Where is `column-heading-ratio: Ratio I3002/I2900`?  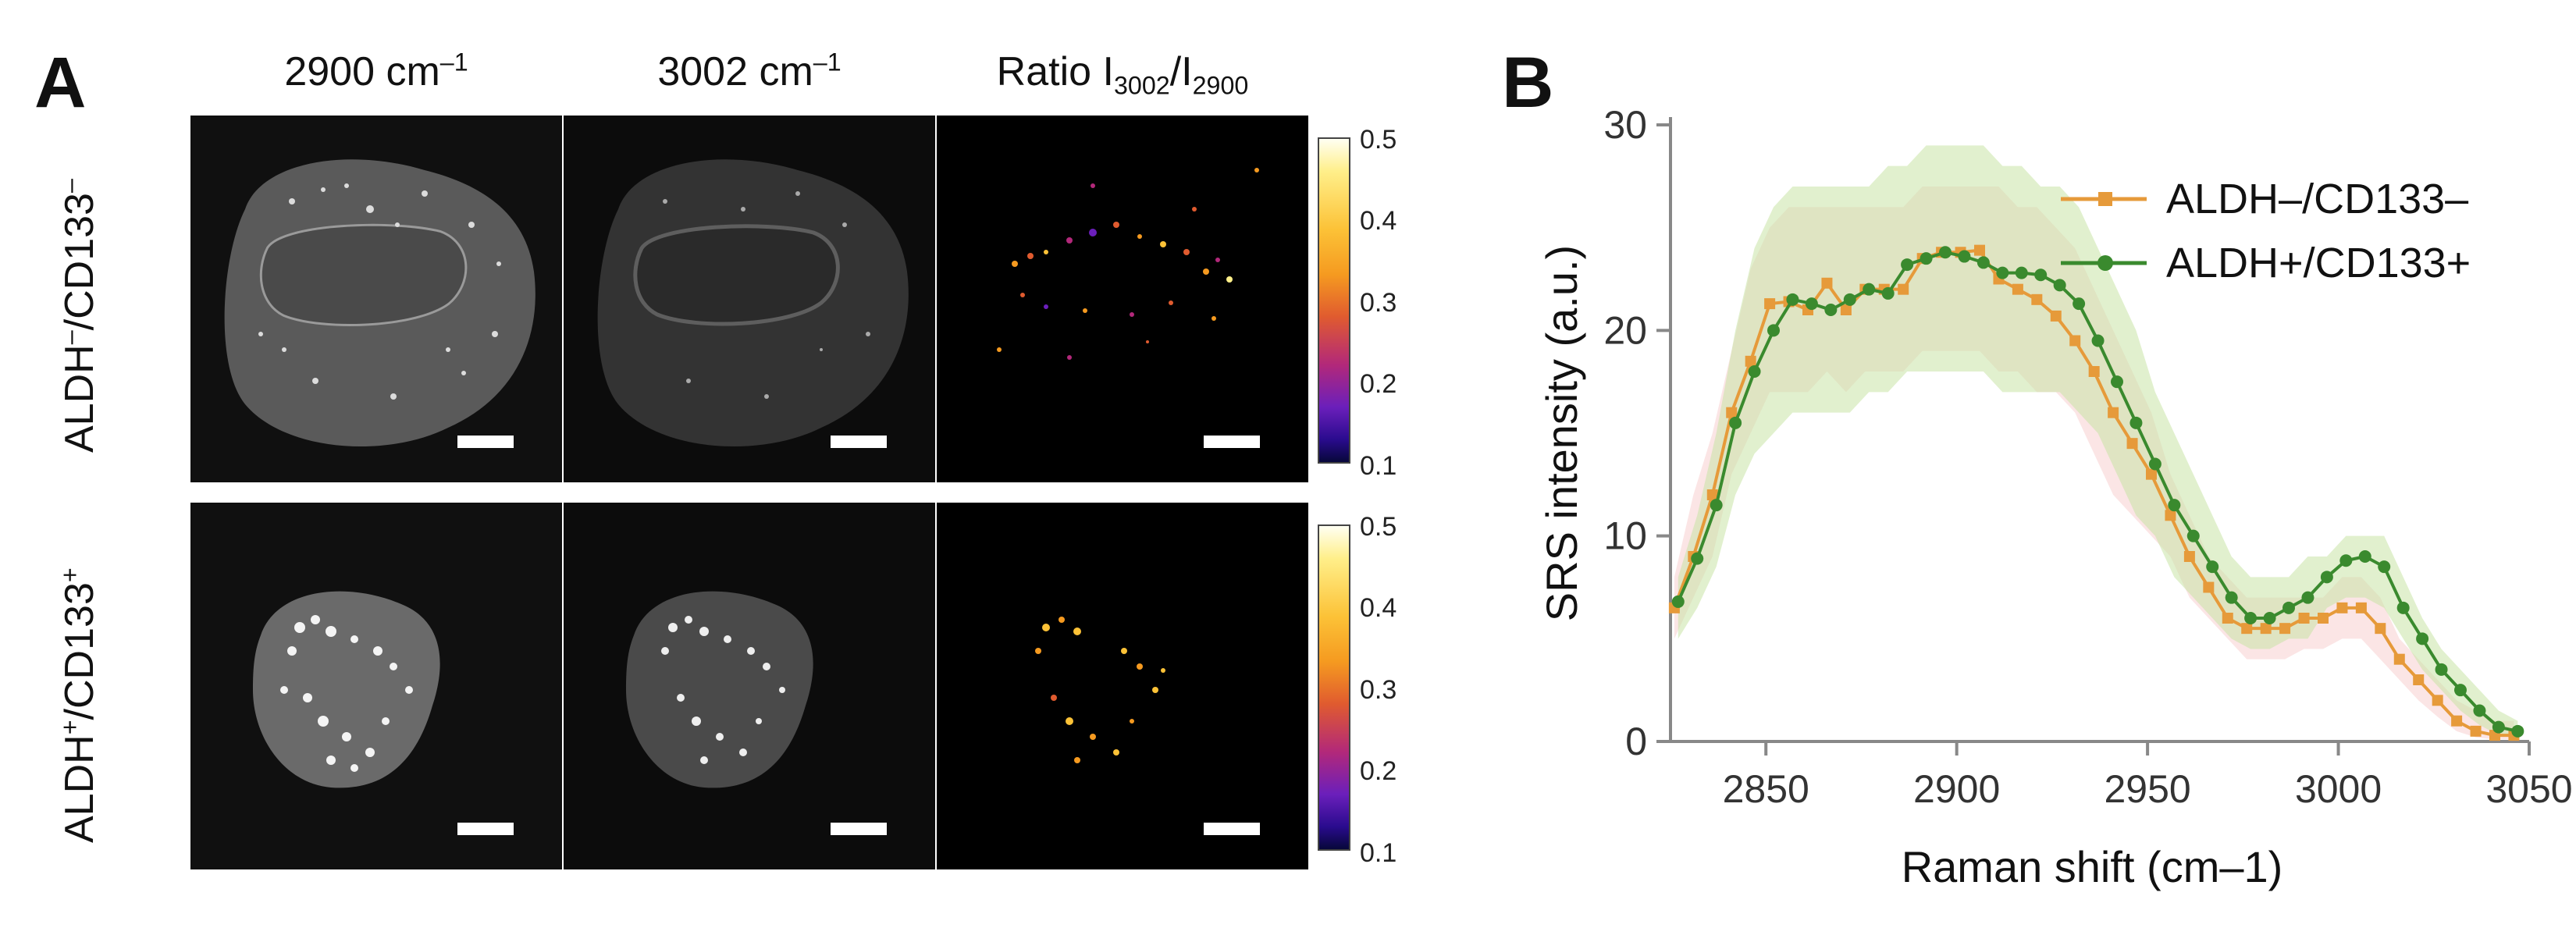
column-heading-ratio: Ratio I3002/I2900 is located at coordinates (1122, 73).